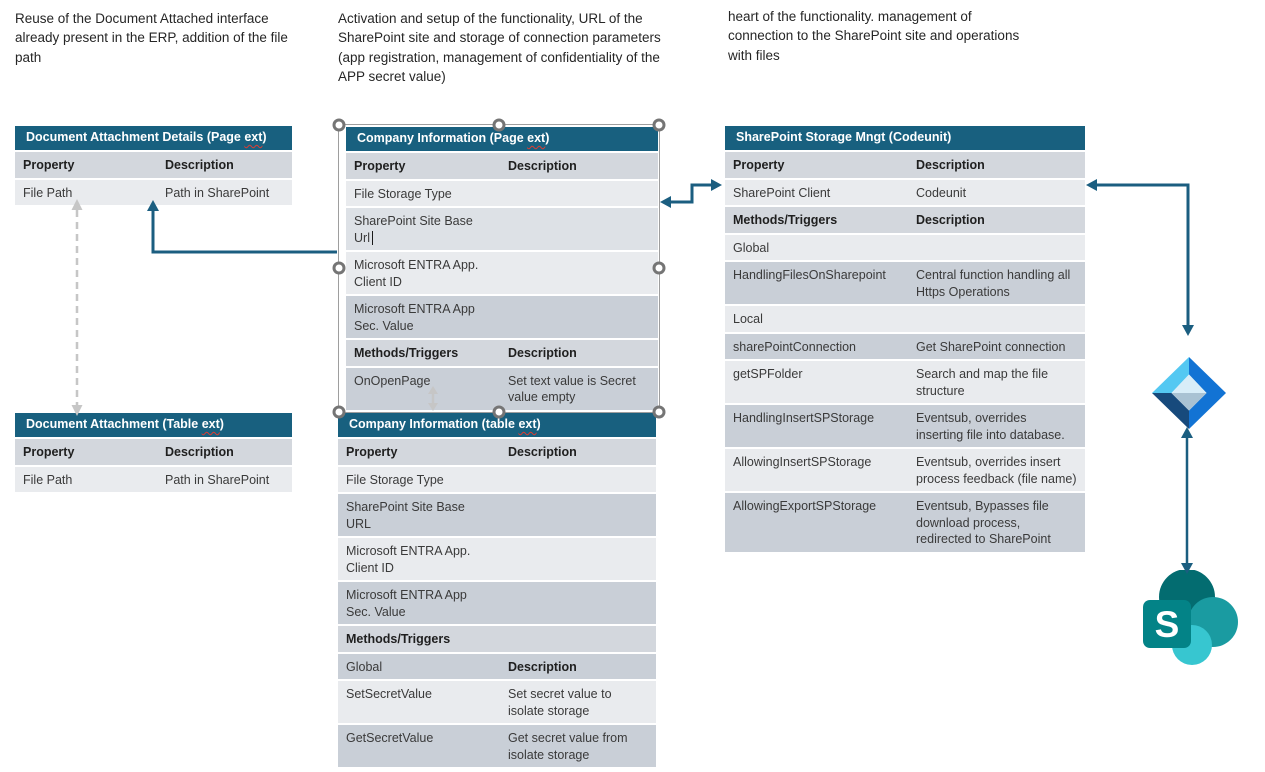 The height and width of the screenshot is (772, 1265). What do you see at coordinates (905, 319) in the screenshot?
I see `table-row: Local` at bounding box center [905, 319].